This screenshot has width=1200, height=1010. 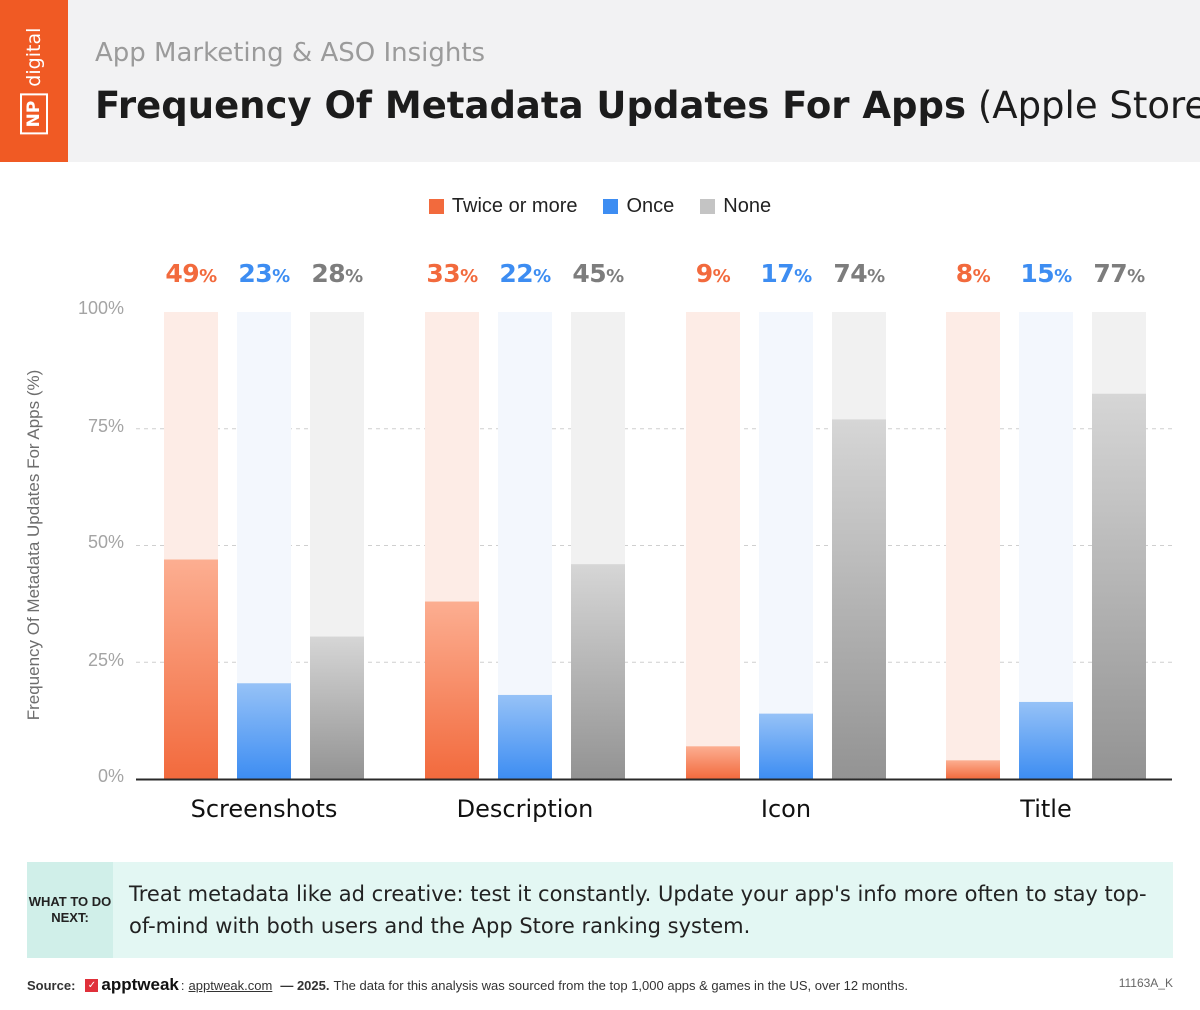 I want to click on bar-twice-or-more-icon, so click(x=713, y=762).